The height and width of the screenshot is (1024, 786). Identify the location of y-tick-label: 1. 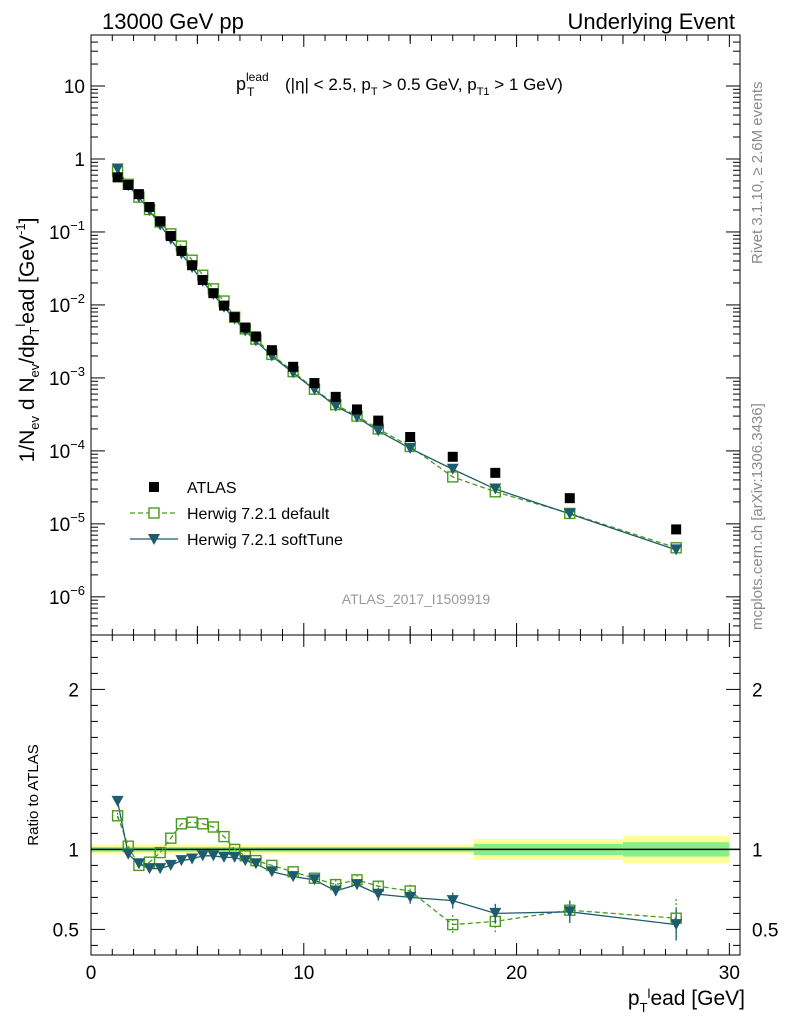
(79, 160).